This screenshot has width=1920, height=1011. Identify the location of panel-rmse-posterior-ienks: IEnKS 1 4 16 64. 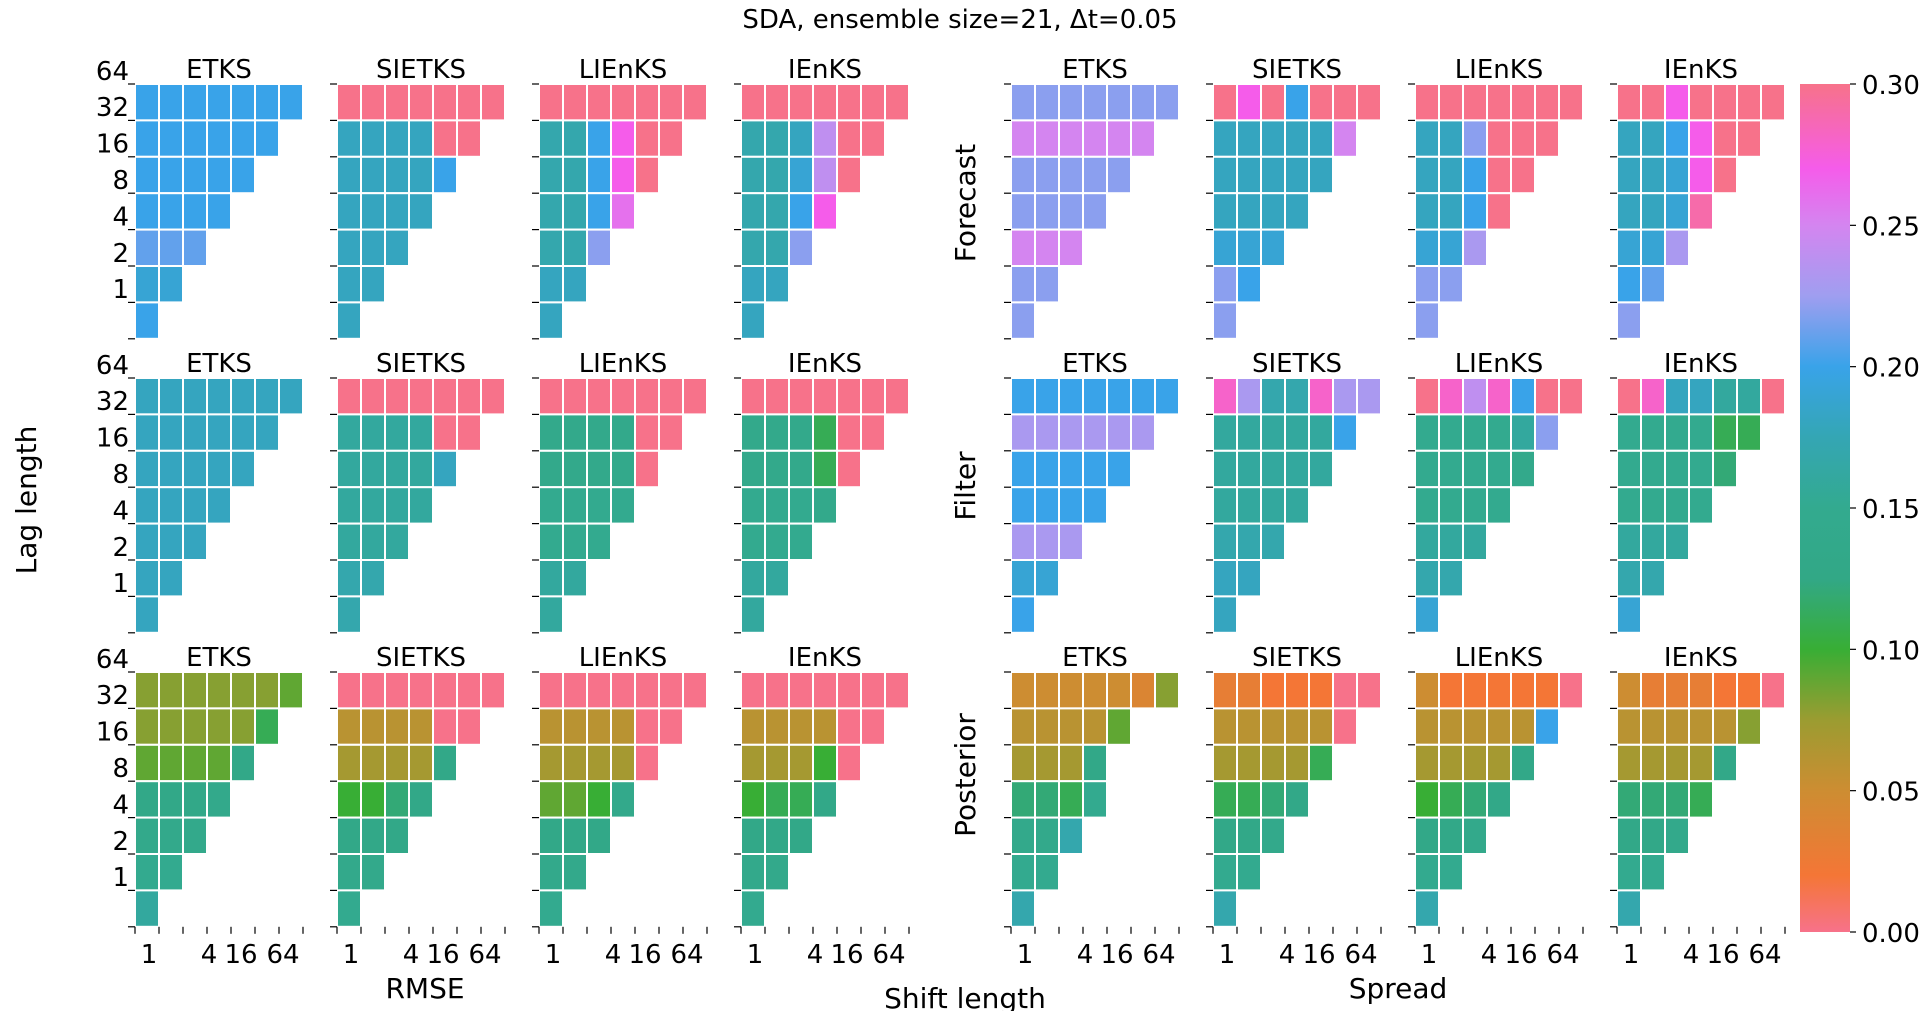
(822, 806).